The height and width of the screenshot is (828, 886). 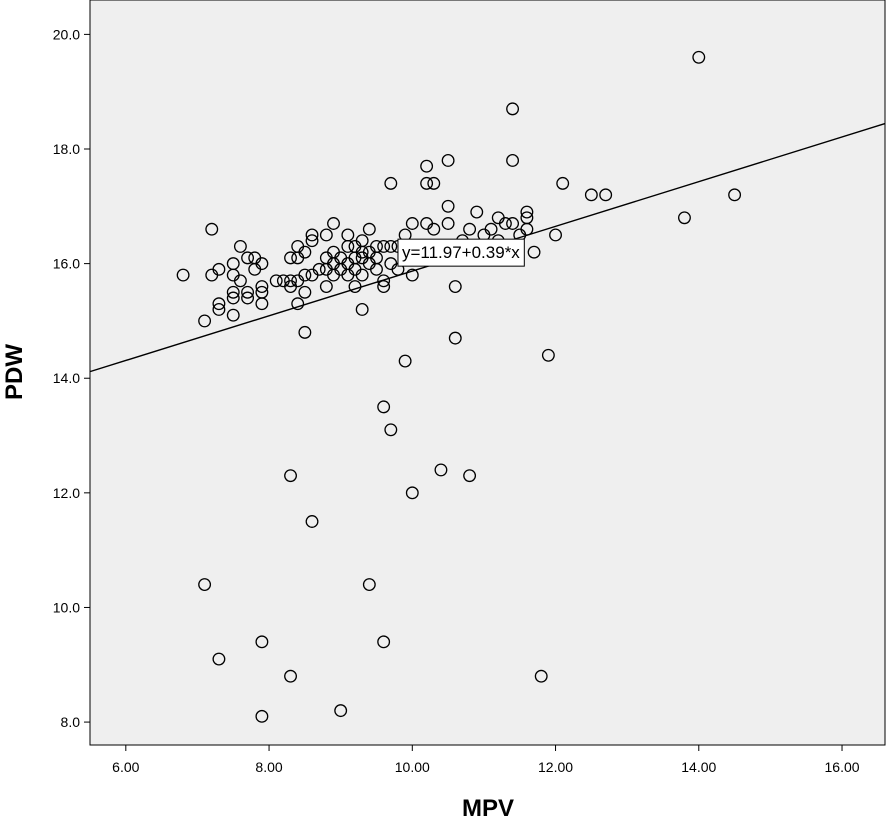 What do you see at coordinates (66, 493) in the screenshot?
I see `y-tick-label: 12.0` at bounding box center [66, 493].